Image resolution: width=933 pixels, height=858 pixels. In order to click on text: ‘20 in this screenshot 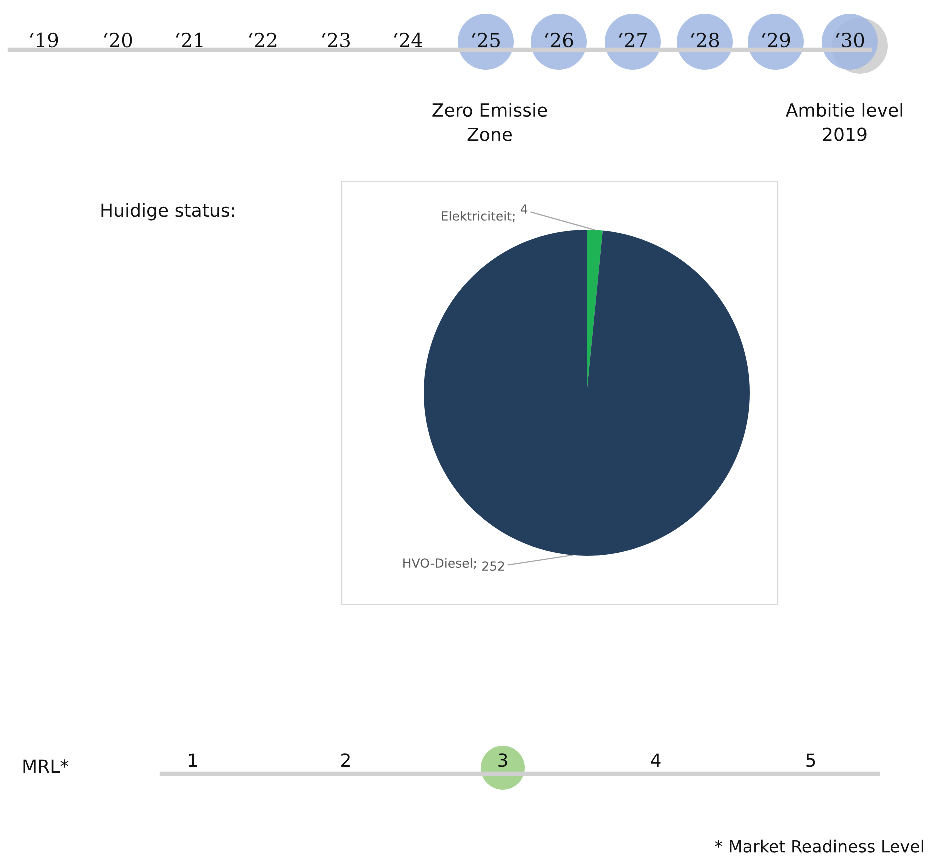, I will do `click(118, 40)`.